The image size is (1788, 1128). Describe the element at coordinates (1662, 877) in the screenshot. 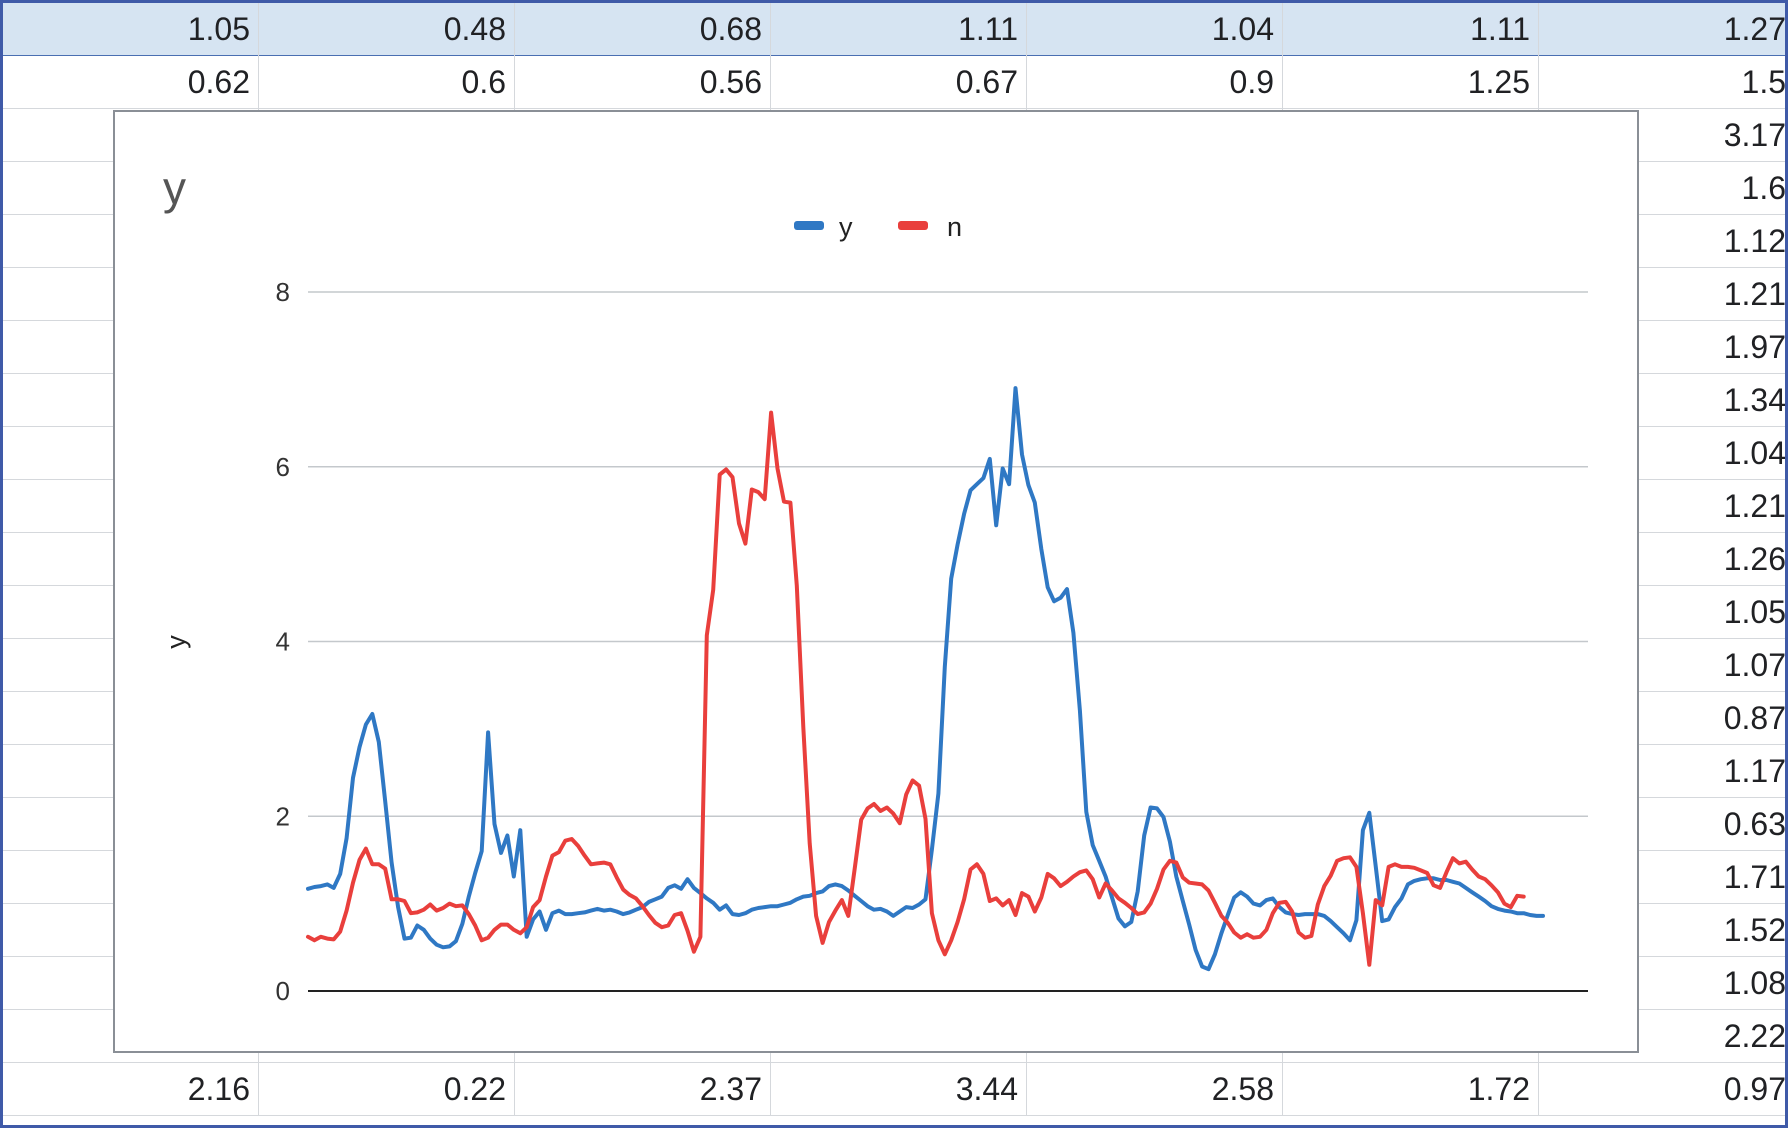

I see `sheet-cell: 1.71` at that location.